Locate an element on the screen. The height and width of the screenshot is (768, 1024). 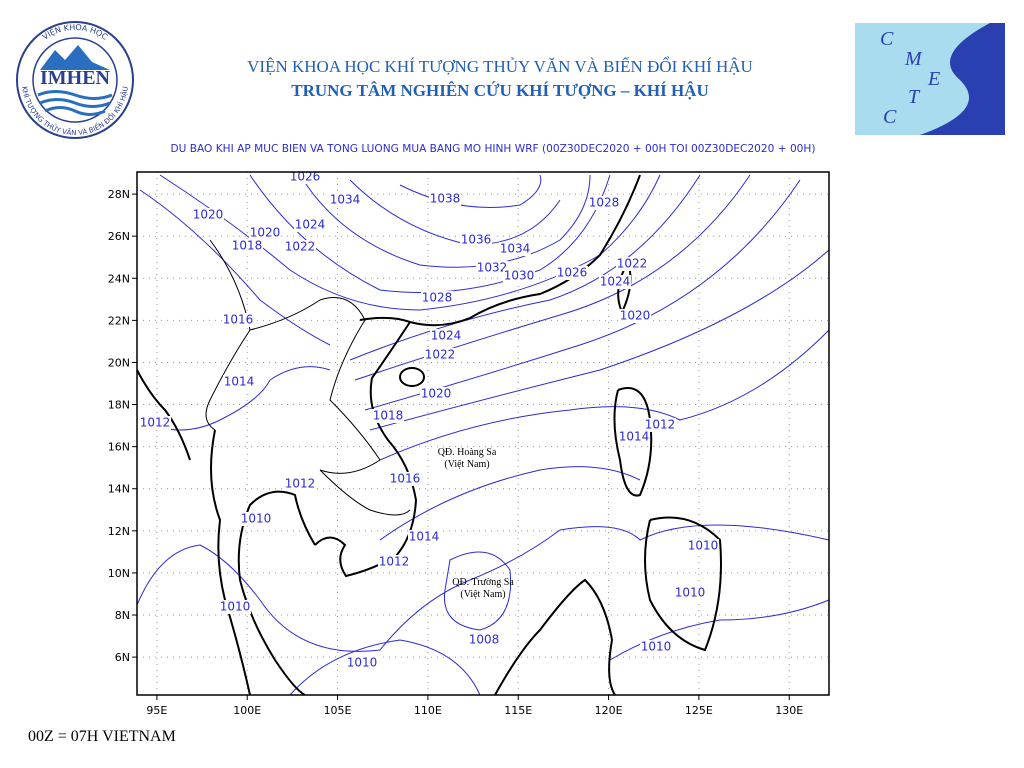
y-tick-label: 14N is located at coordinates (119, 489).